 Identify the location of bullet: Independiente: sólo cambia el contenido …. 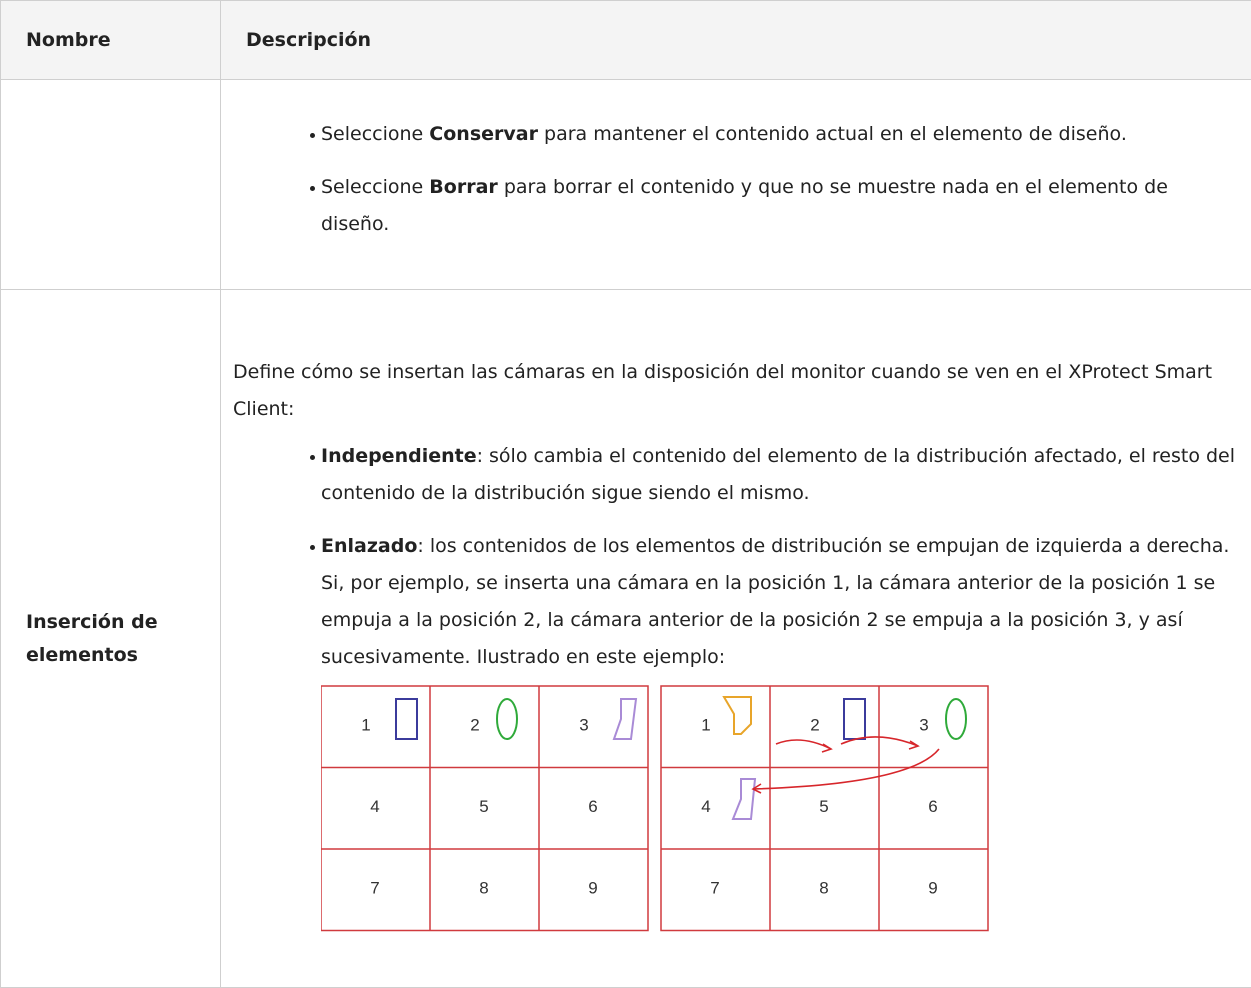
(773, 475).